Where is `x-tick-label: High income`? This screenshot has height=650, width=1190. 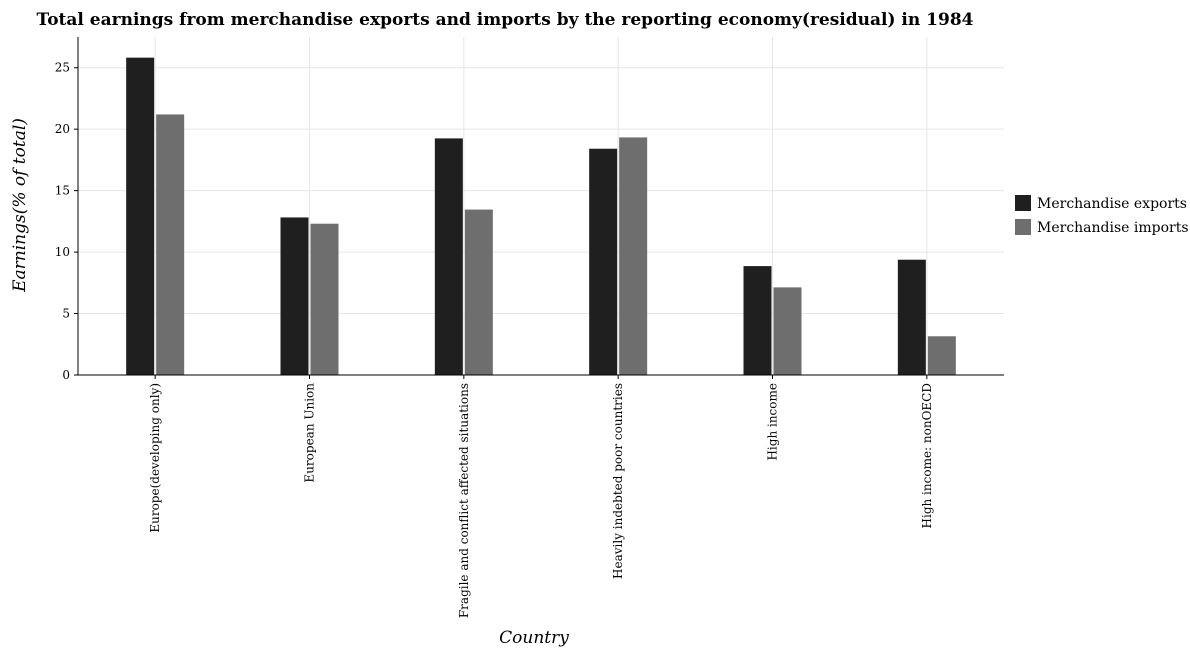
x-tick-label: High income is located at coordinates (773, 422).